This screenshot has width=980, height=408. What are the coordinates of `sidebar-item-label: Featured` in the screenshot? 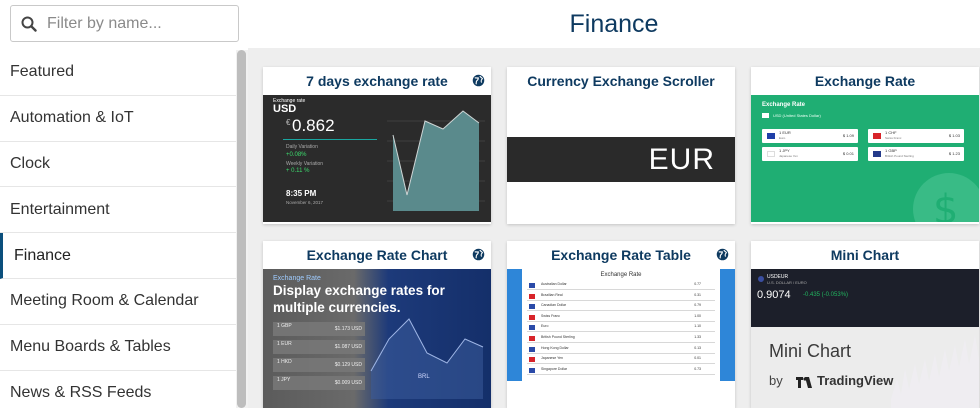 It's located at (42, 72).